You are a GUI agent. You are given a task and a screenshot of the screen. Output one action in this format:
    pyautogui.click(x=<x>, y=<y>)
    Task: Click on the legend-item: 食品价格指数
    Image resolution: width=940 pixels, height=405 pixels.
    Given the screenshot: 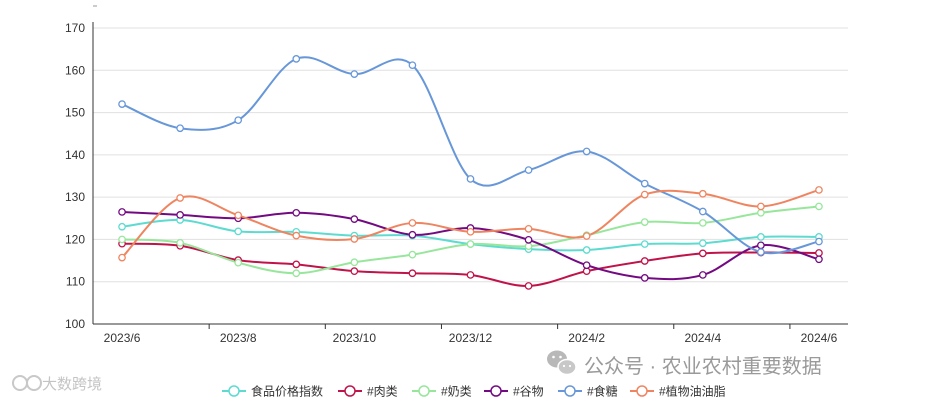 What is the action you would take?
    pyautogui.click(x=272, y=391)
    